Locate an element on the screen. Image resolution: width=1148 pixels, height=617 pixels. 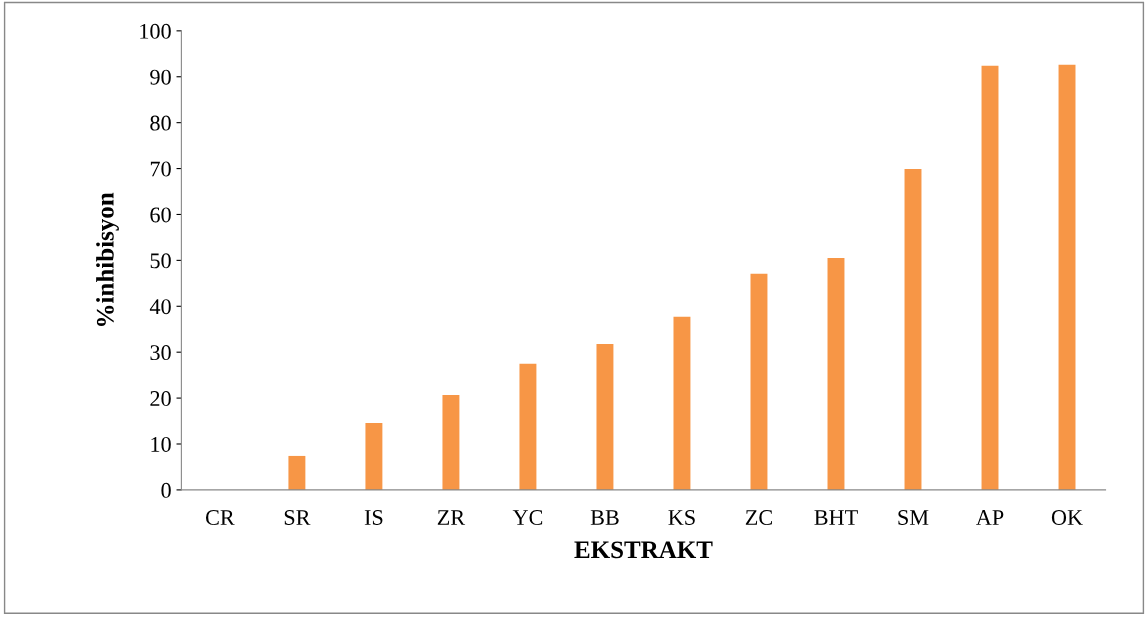
x-tick-label: CR is located at coordinates (220, 517).